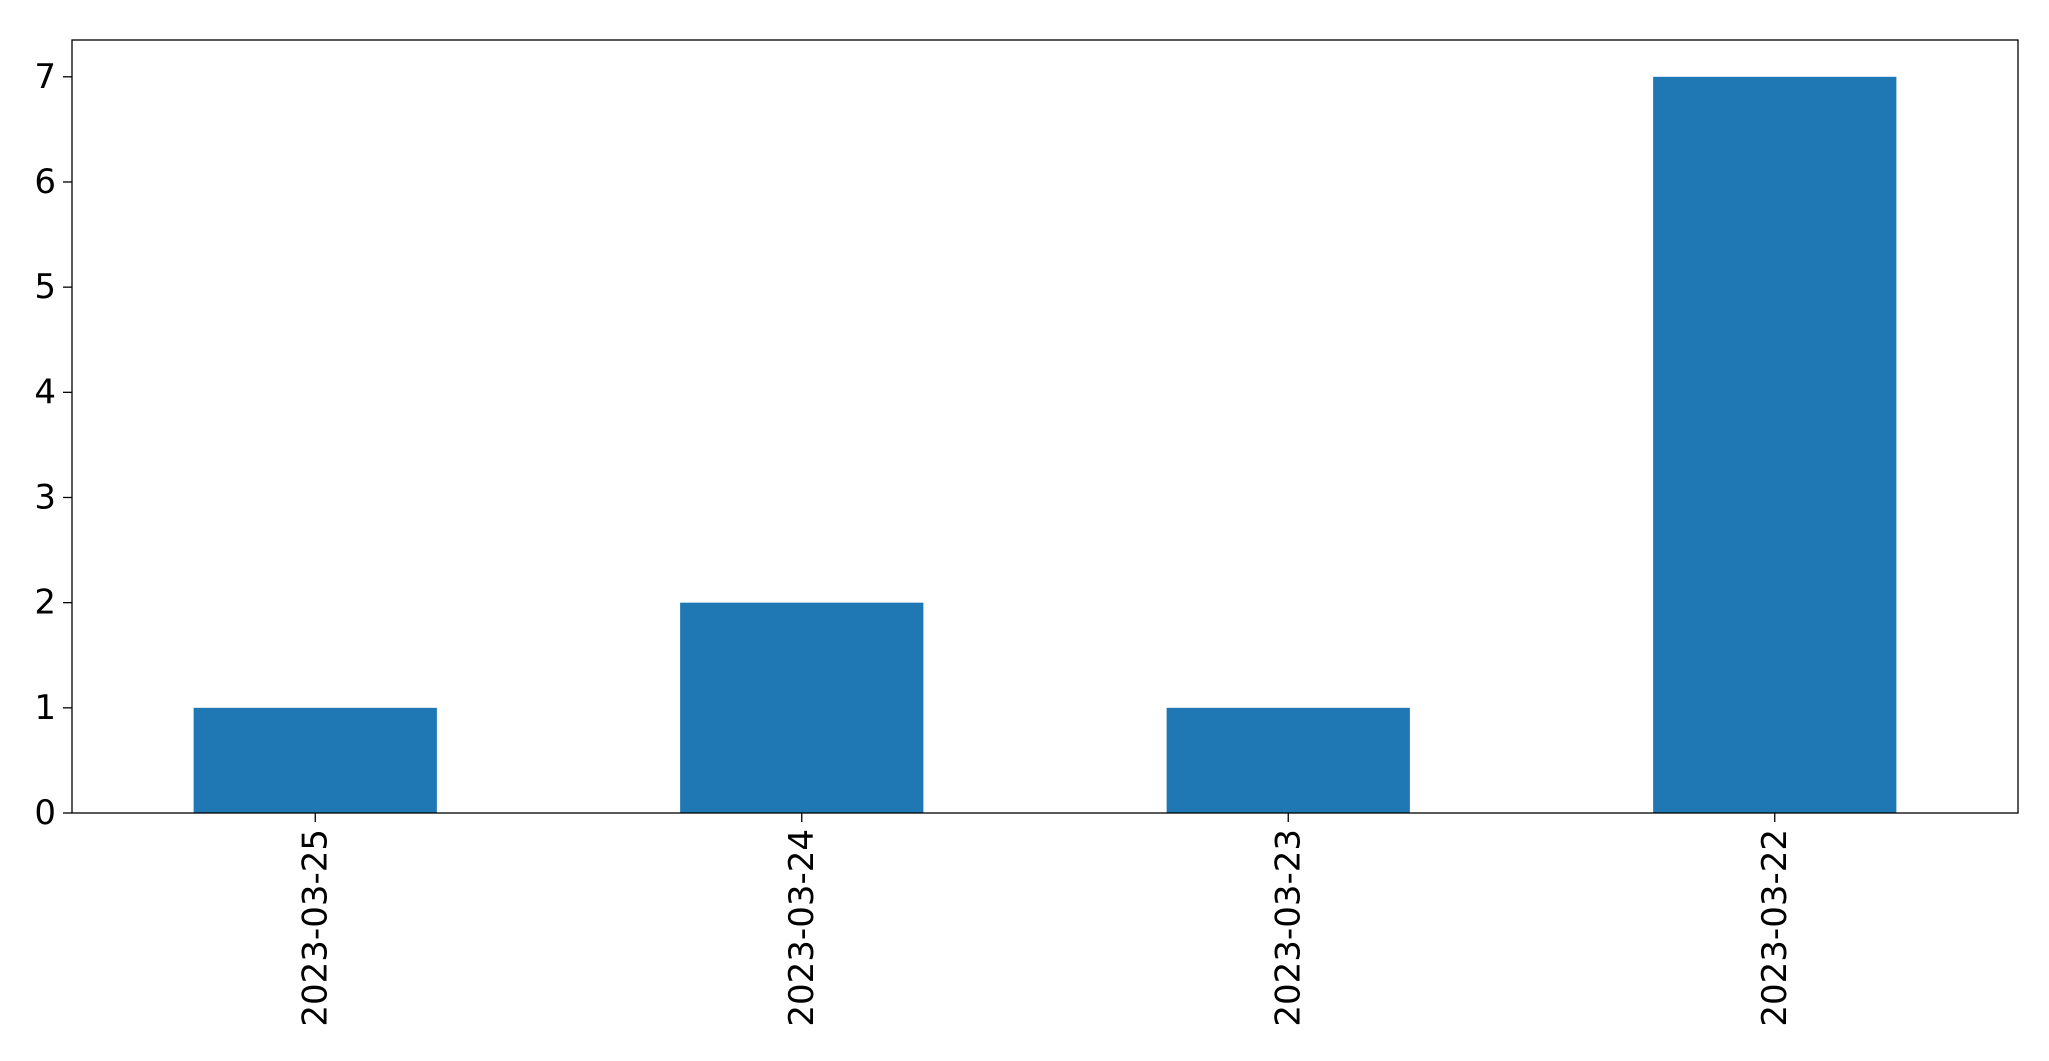 The width and height of the screenshot is (2049, 1061). I want to click on x-axis: 2023-03-25 2023-03-24 2023-03-23 2023-03-22, so click(1045, 920).